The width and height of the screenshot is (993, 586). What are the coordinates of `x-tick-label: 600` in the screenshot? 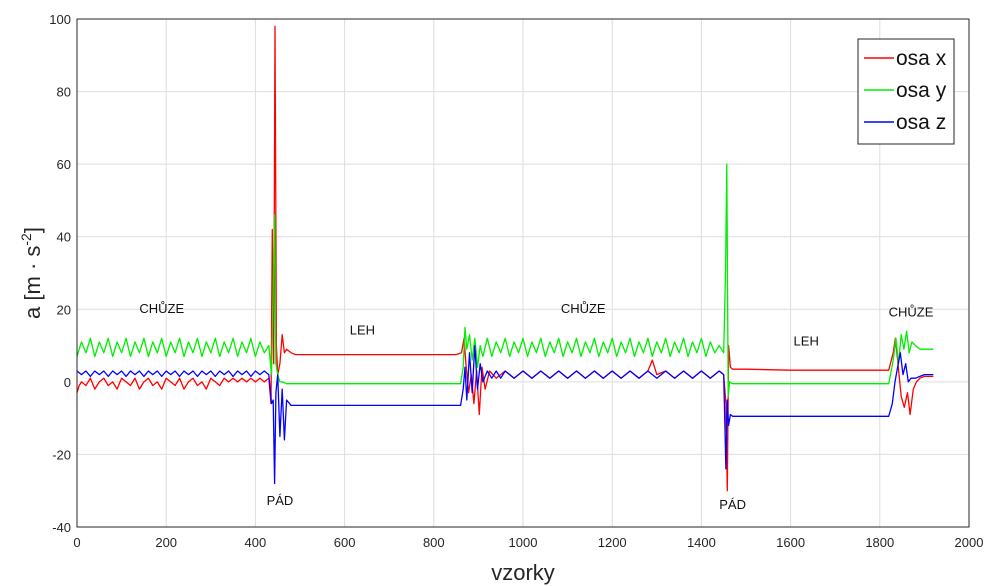 It's located at (345, 542).